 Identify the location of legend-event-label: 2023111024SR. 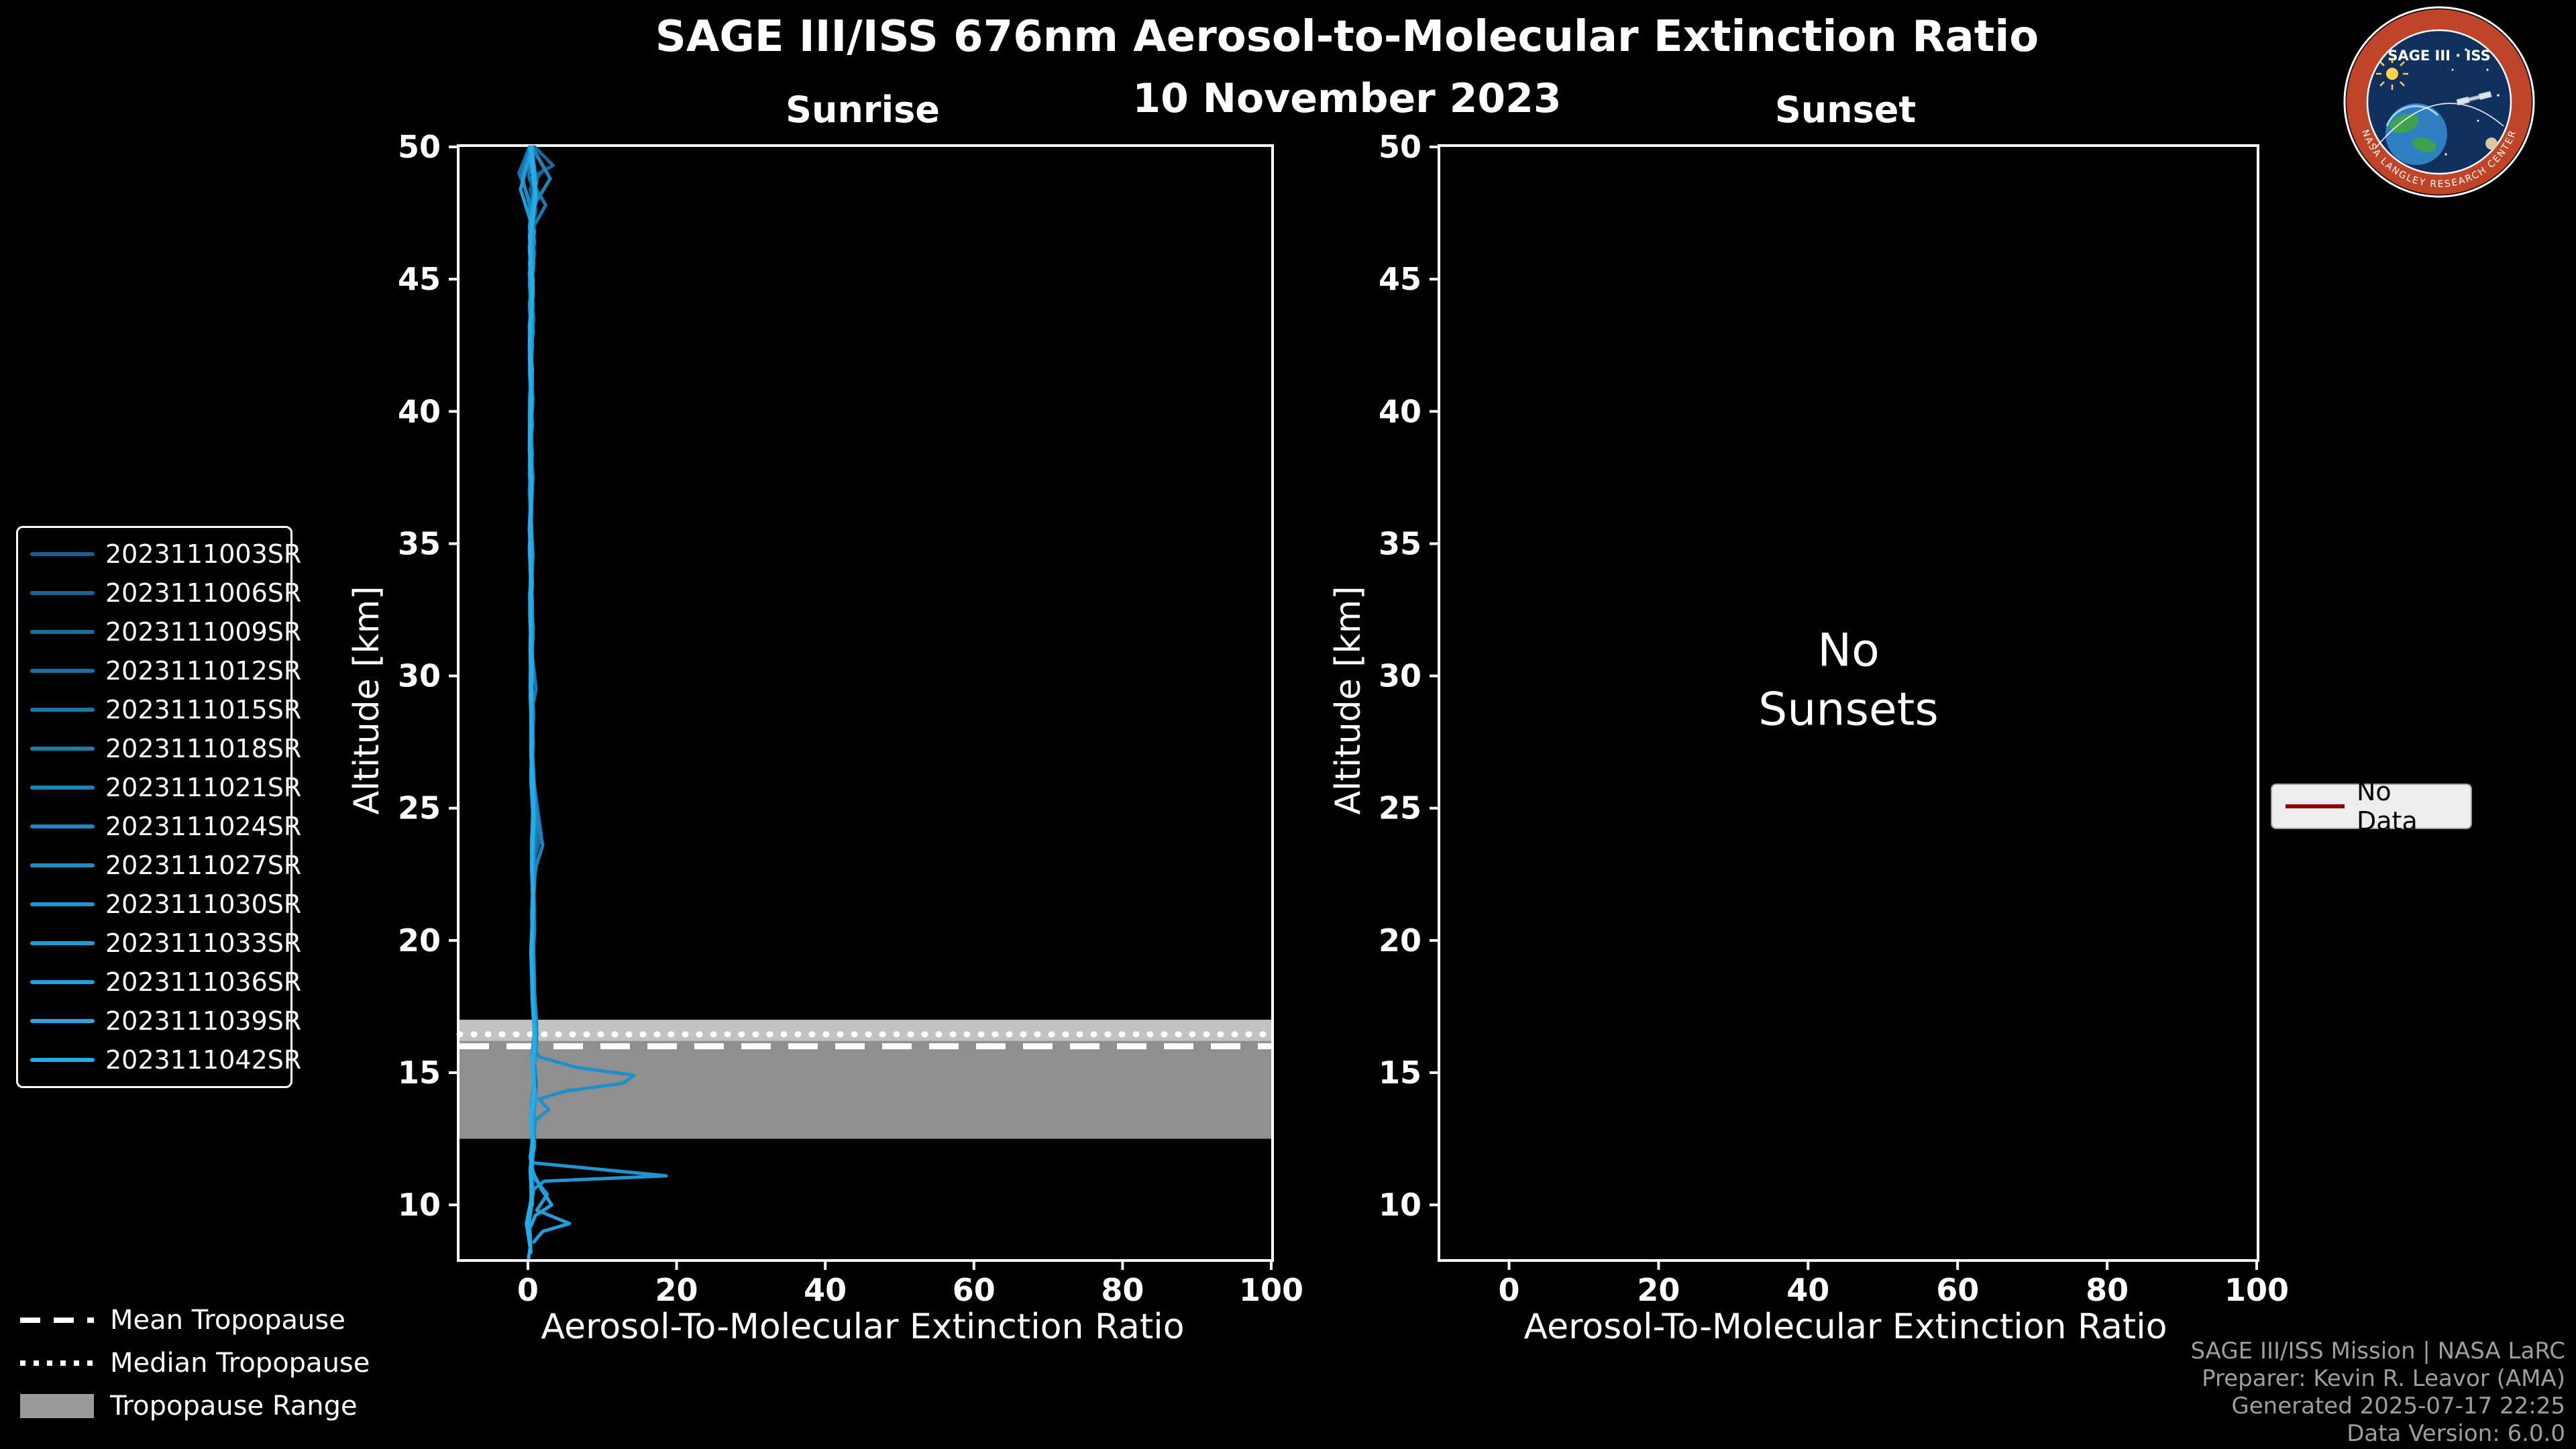
(203, 826).